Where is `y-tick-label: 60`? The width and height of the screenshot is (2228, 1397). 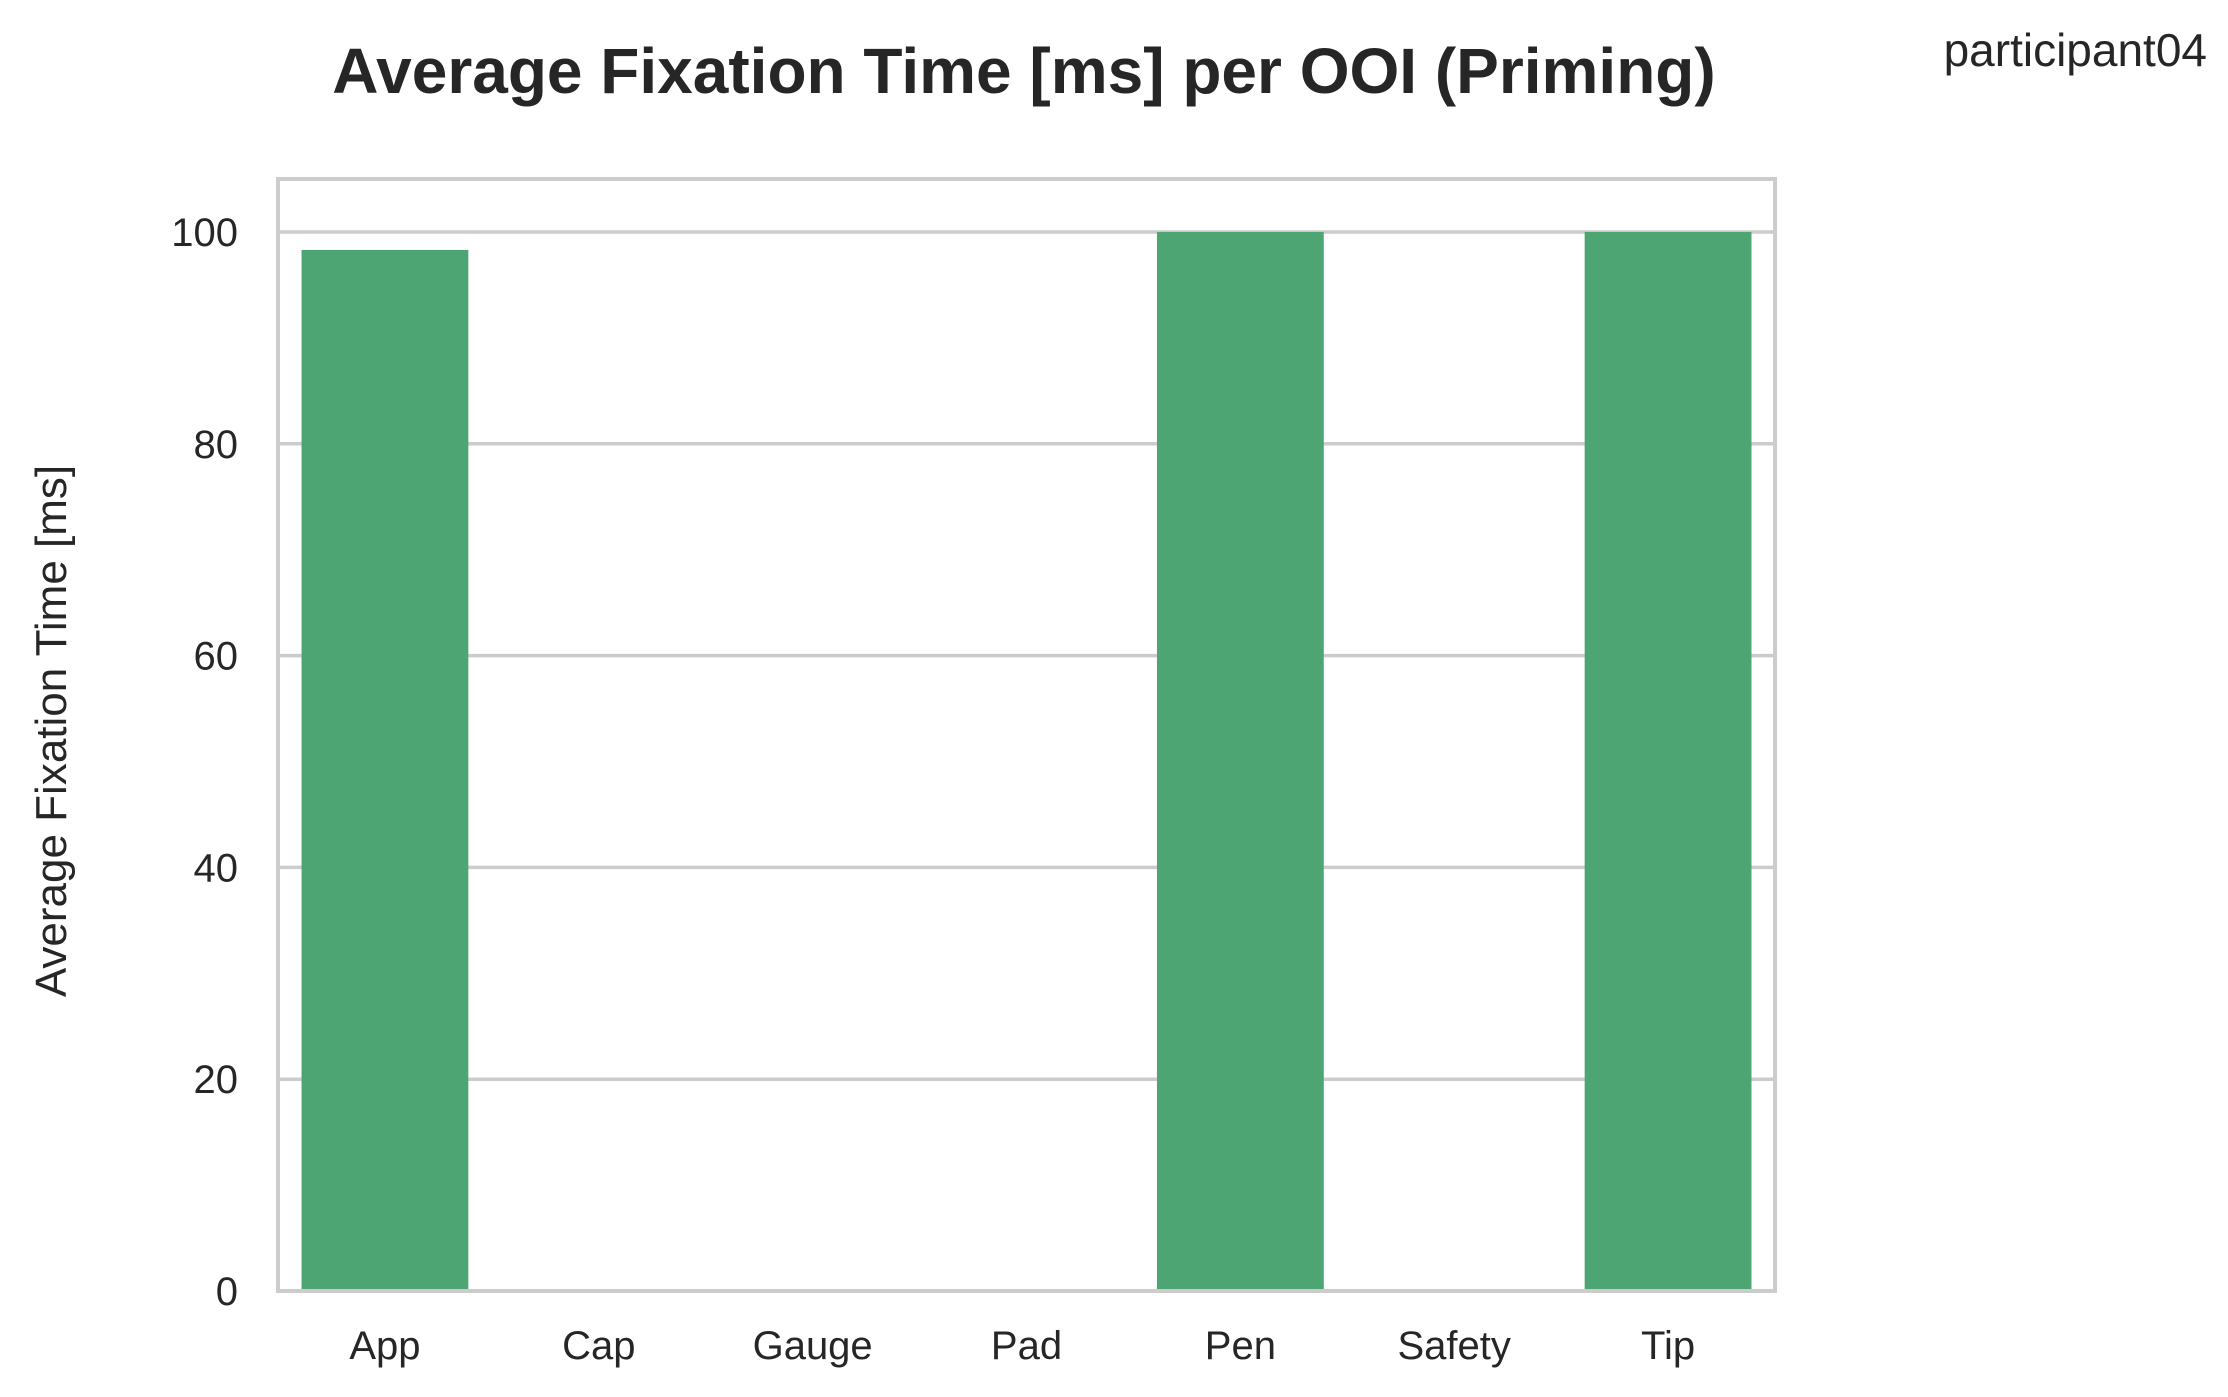 y-tick-label: 60 is located at coordinates (216, 657).